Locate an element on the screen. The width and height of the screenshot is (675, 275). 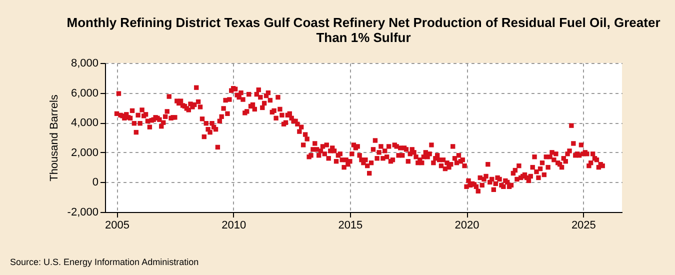
y-tick-label: 0 is located at coordinates (95, 182).